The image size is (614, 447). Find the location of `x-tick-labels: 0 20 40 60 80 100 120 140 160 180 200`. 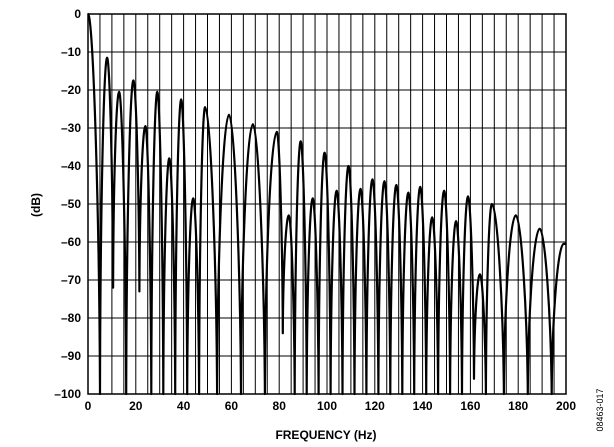

x-tick-labels: 0 20 40 60 80 100 120 140 160 180 200 is located at coordinates (331, 406).